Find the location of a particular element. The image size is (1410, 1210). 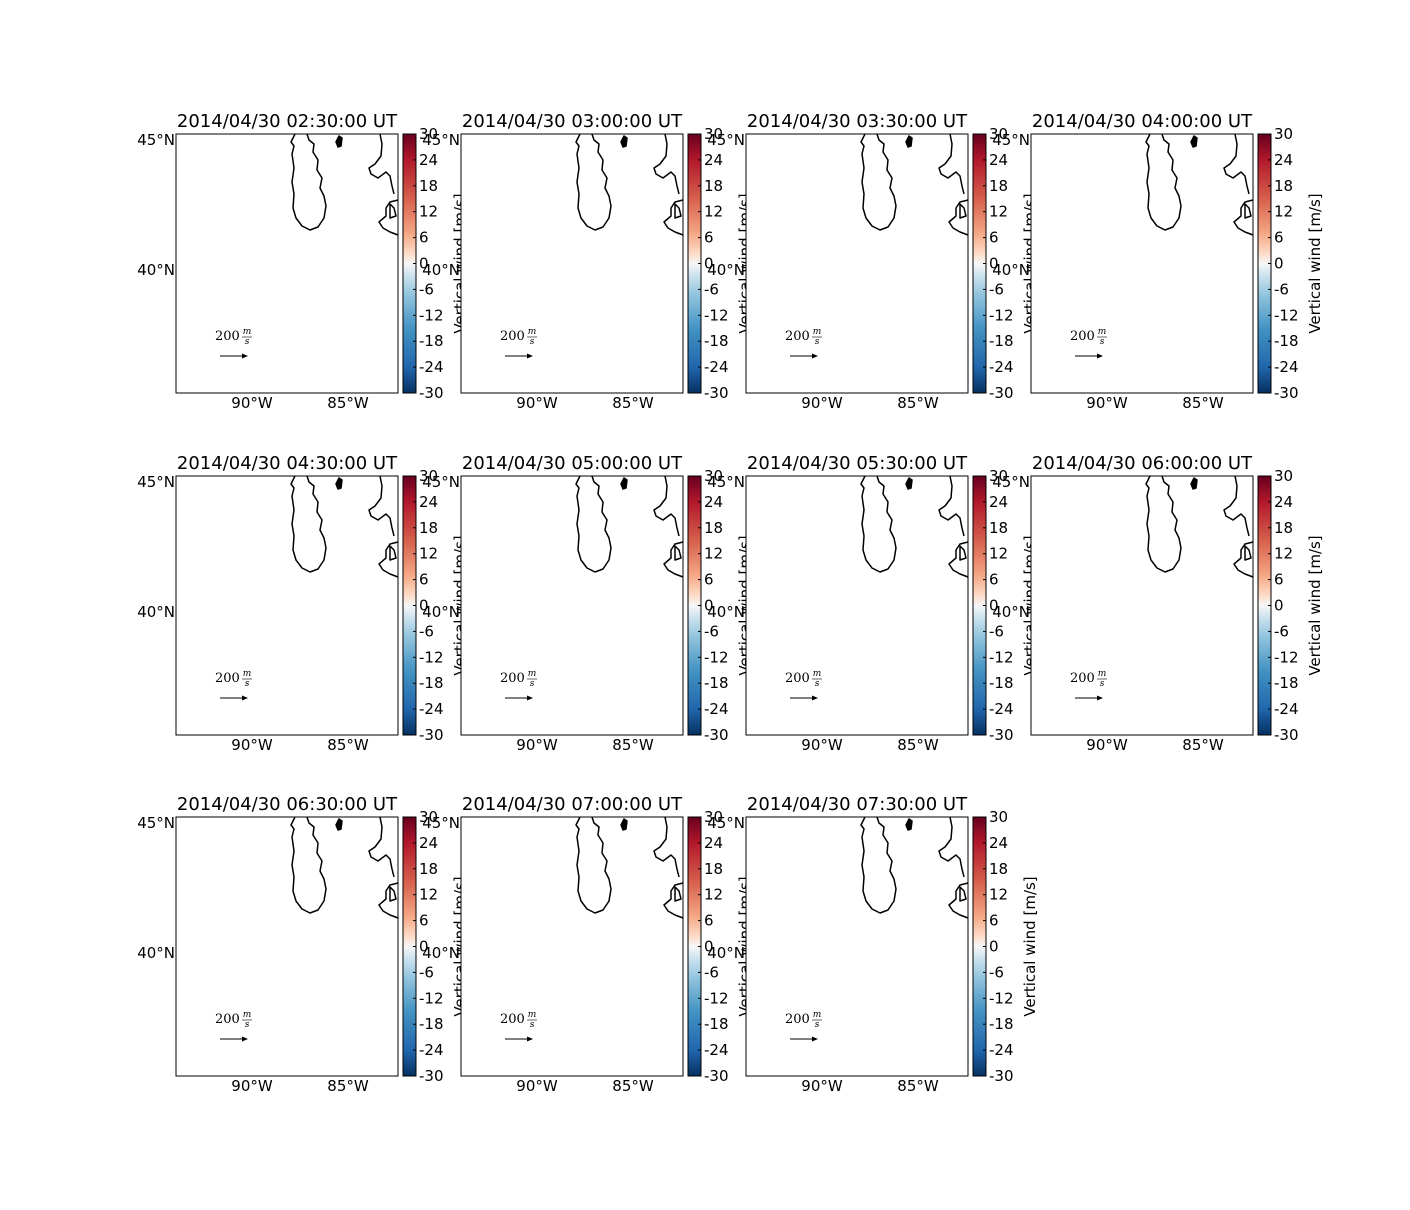

panel-title: 2014/04/30 02:30:00 UT is located at coordinates (287, 121).